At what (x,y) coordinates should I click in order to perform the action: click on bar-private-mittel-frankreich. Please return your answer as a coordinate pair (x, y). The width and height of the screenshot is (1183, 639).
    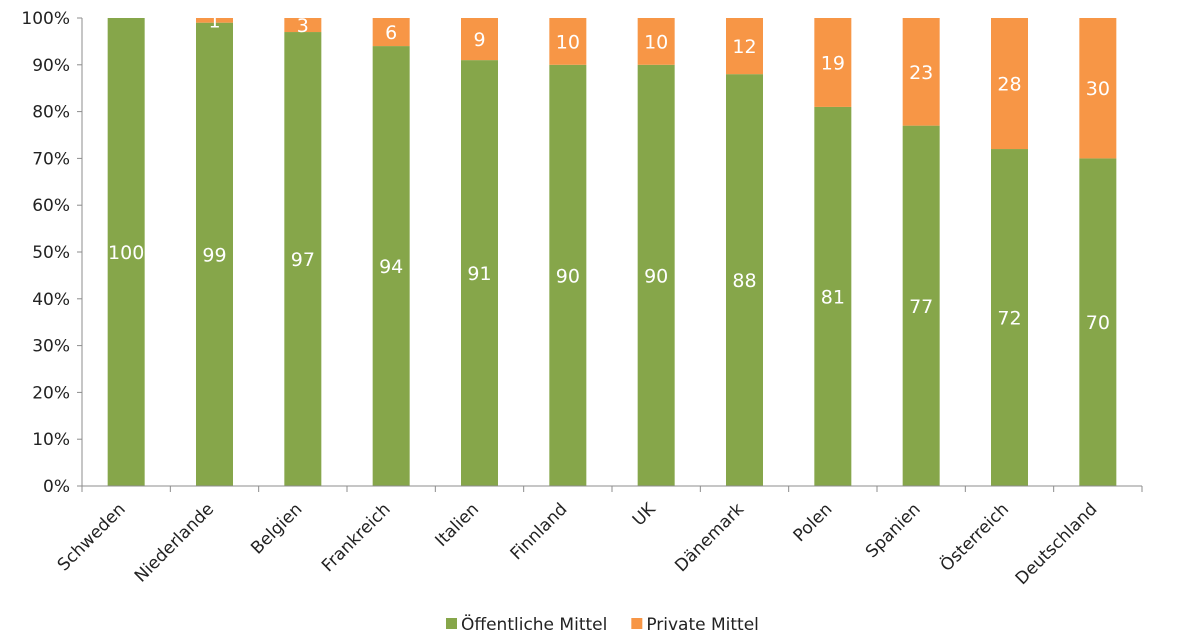
    Looking at the image, I should click on (391, 32).